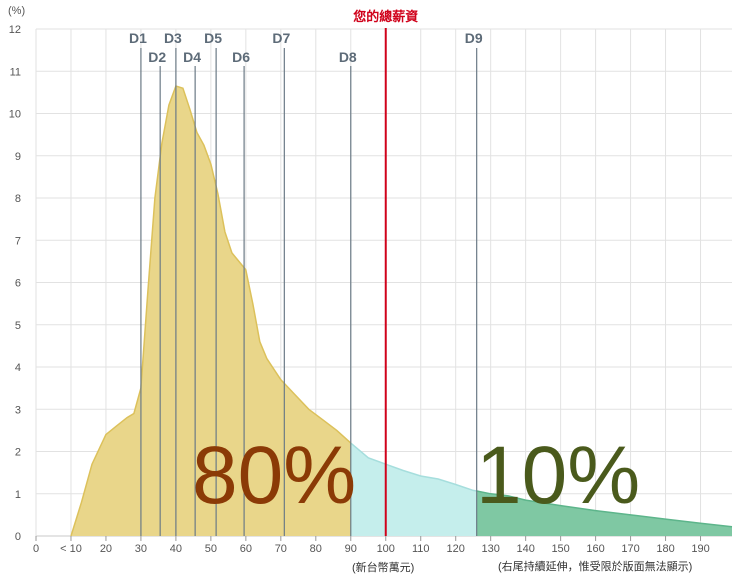  Describe the element at coordinates (558, 475) in the screenshot. I see `percent-label-10: 10%` at that location.